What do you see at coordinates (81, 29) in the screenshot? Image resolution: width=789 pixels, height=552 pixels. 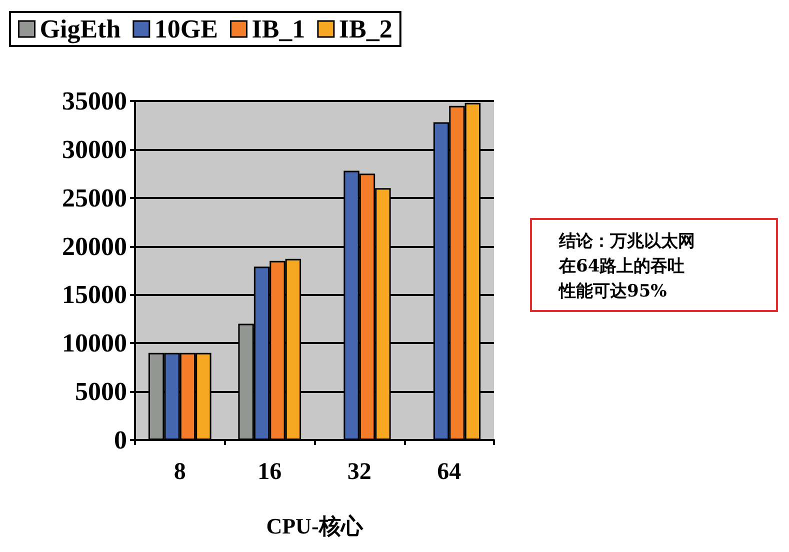 I see `legend-label: GigEth` at bounding box center [81, 29].